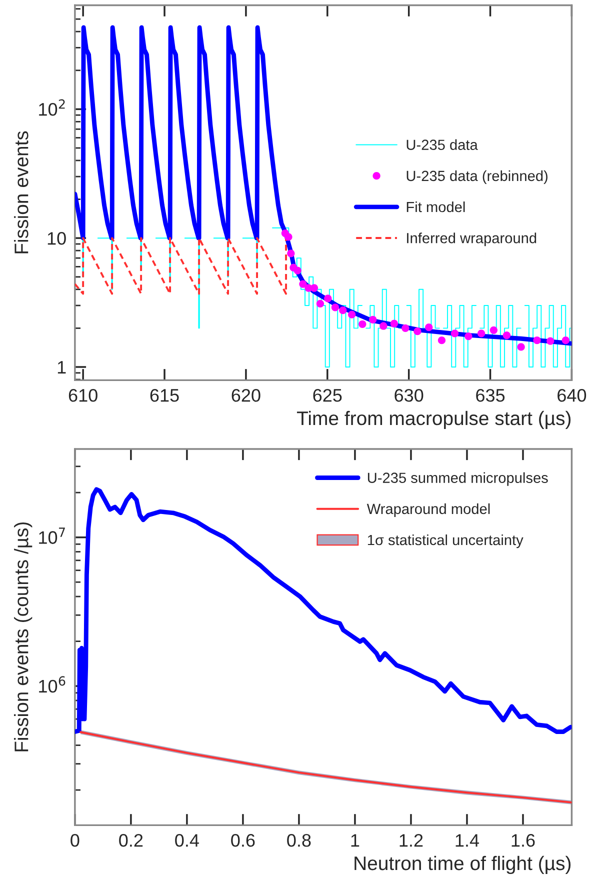 The width and height of the screenshot is (590, 876). What do you see at coordinates (243, 840) in the screenshot?
I see `x-tick-label: 0.6` at bounding box center [243, 840].